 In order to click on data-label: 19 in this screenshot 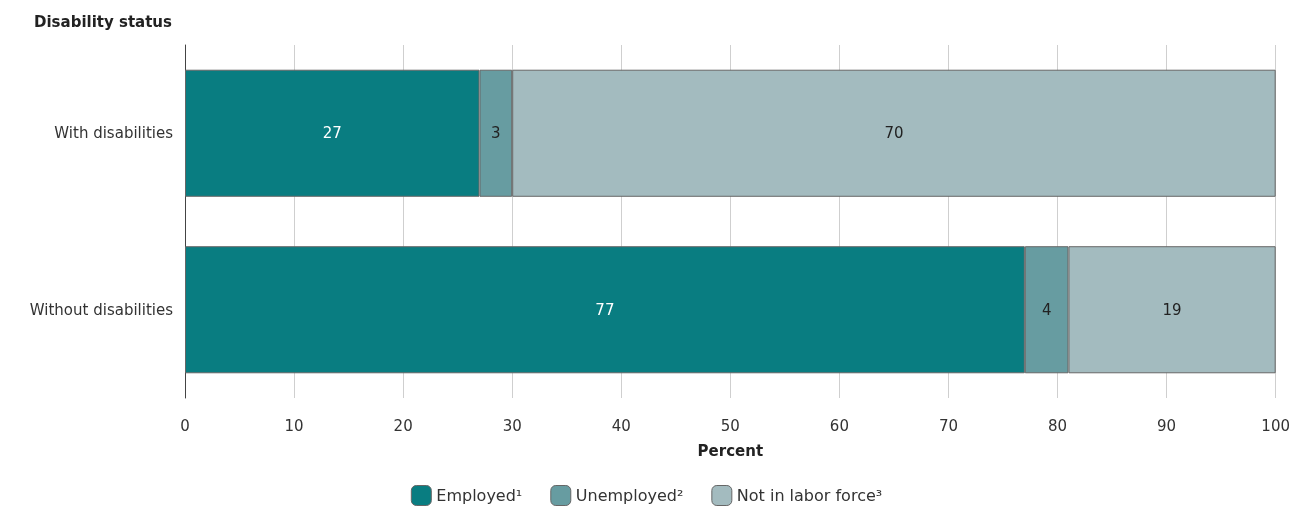, I will do `click(1172, 309)`.